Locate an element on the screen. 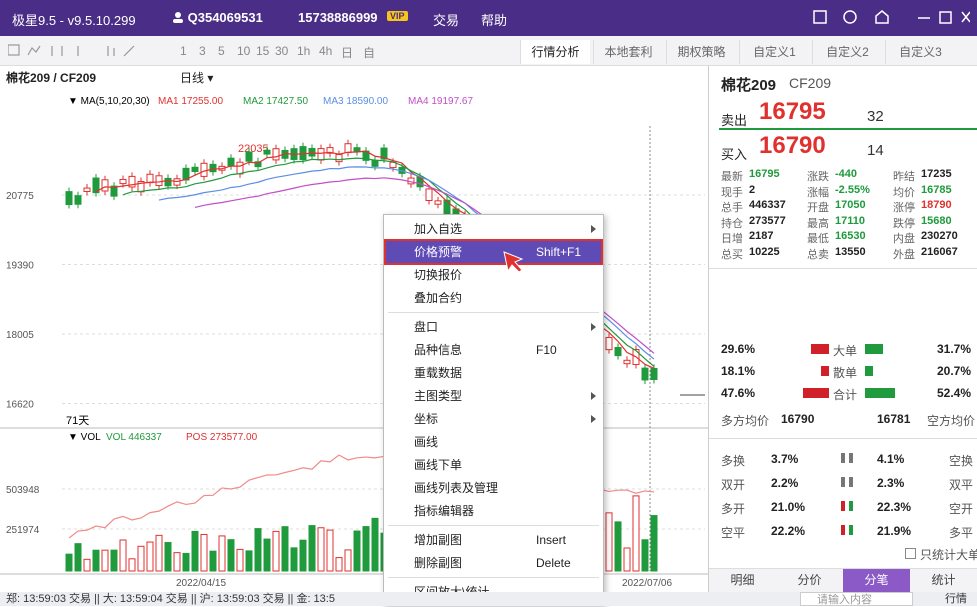 The image size is (977, 607). period-button: 5 is located at coordinates (221, 51).